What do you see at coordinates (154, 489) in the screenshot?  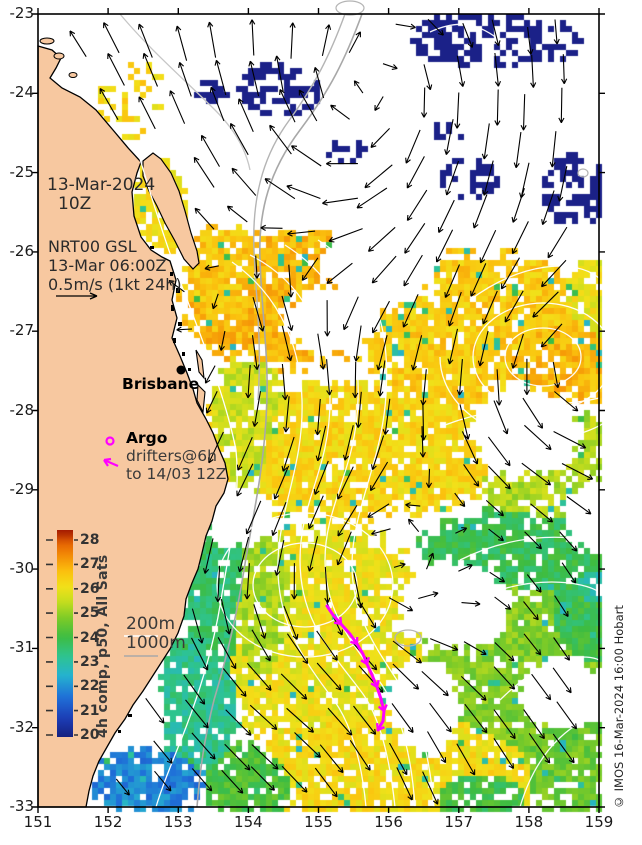 I see `coastal-specks` at bounding box center [154, 489].